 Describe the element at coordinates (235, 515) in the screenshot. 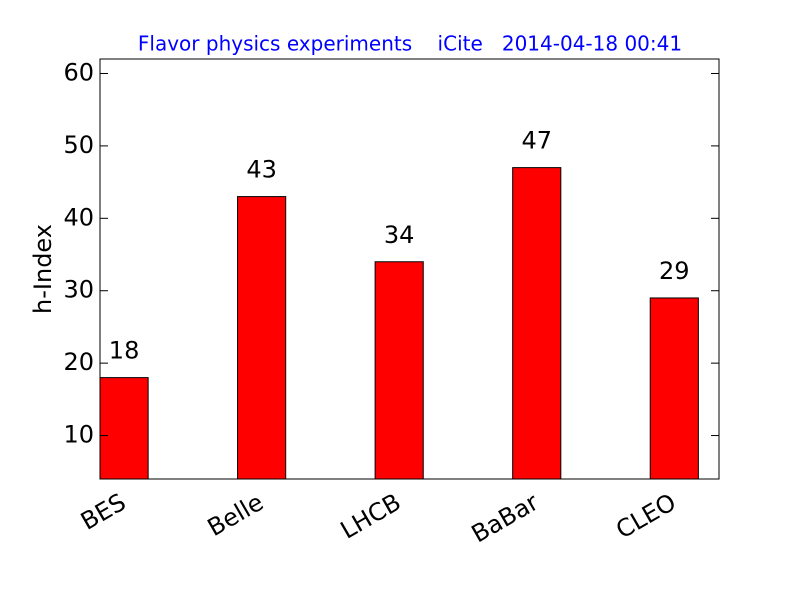

I see `x-tick-label: Belle` at that location.